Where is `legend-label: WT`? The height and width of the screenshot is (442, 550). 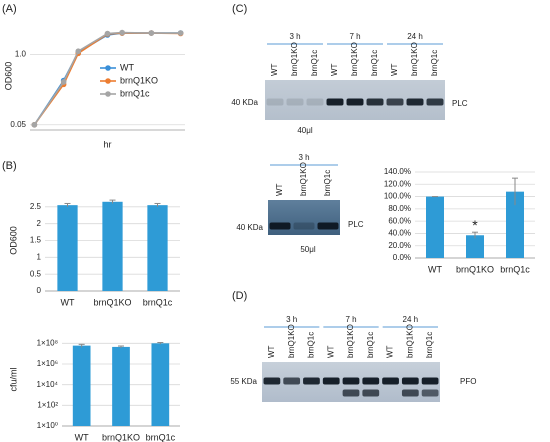
legend-label: WT is located at coordinates (127, 67).